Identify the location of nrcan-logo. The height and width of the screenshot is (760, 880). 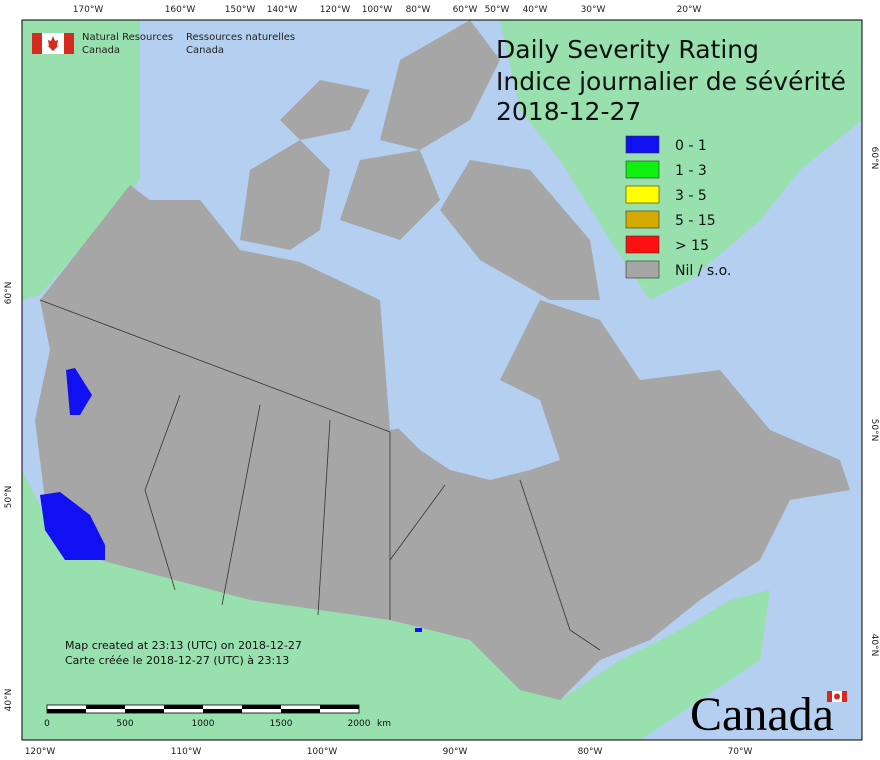
(53, 43).